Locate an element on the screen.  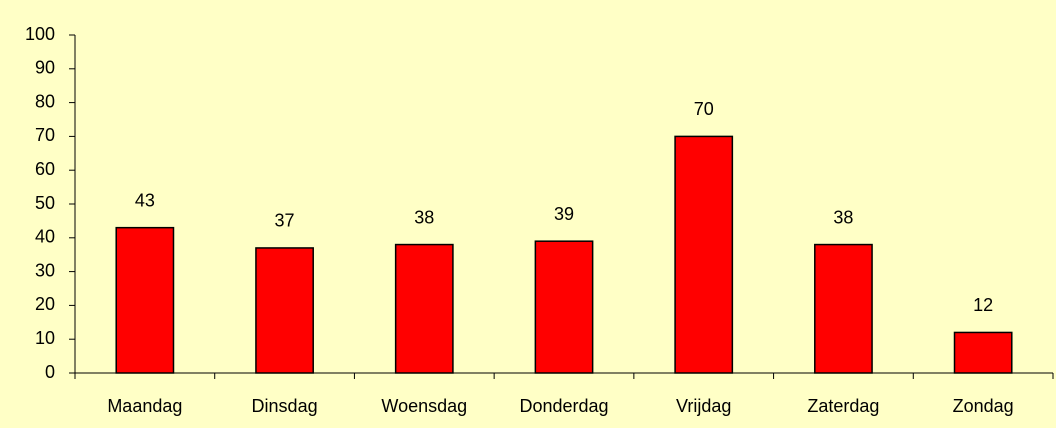
x-tick-label: Zondag is located at coordinates (983, 406).